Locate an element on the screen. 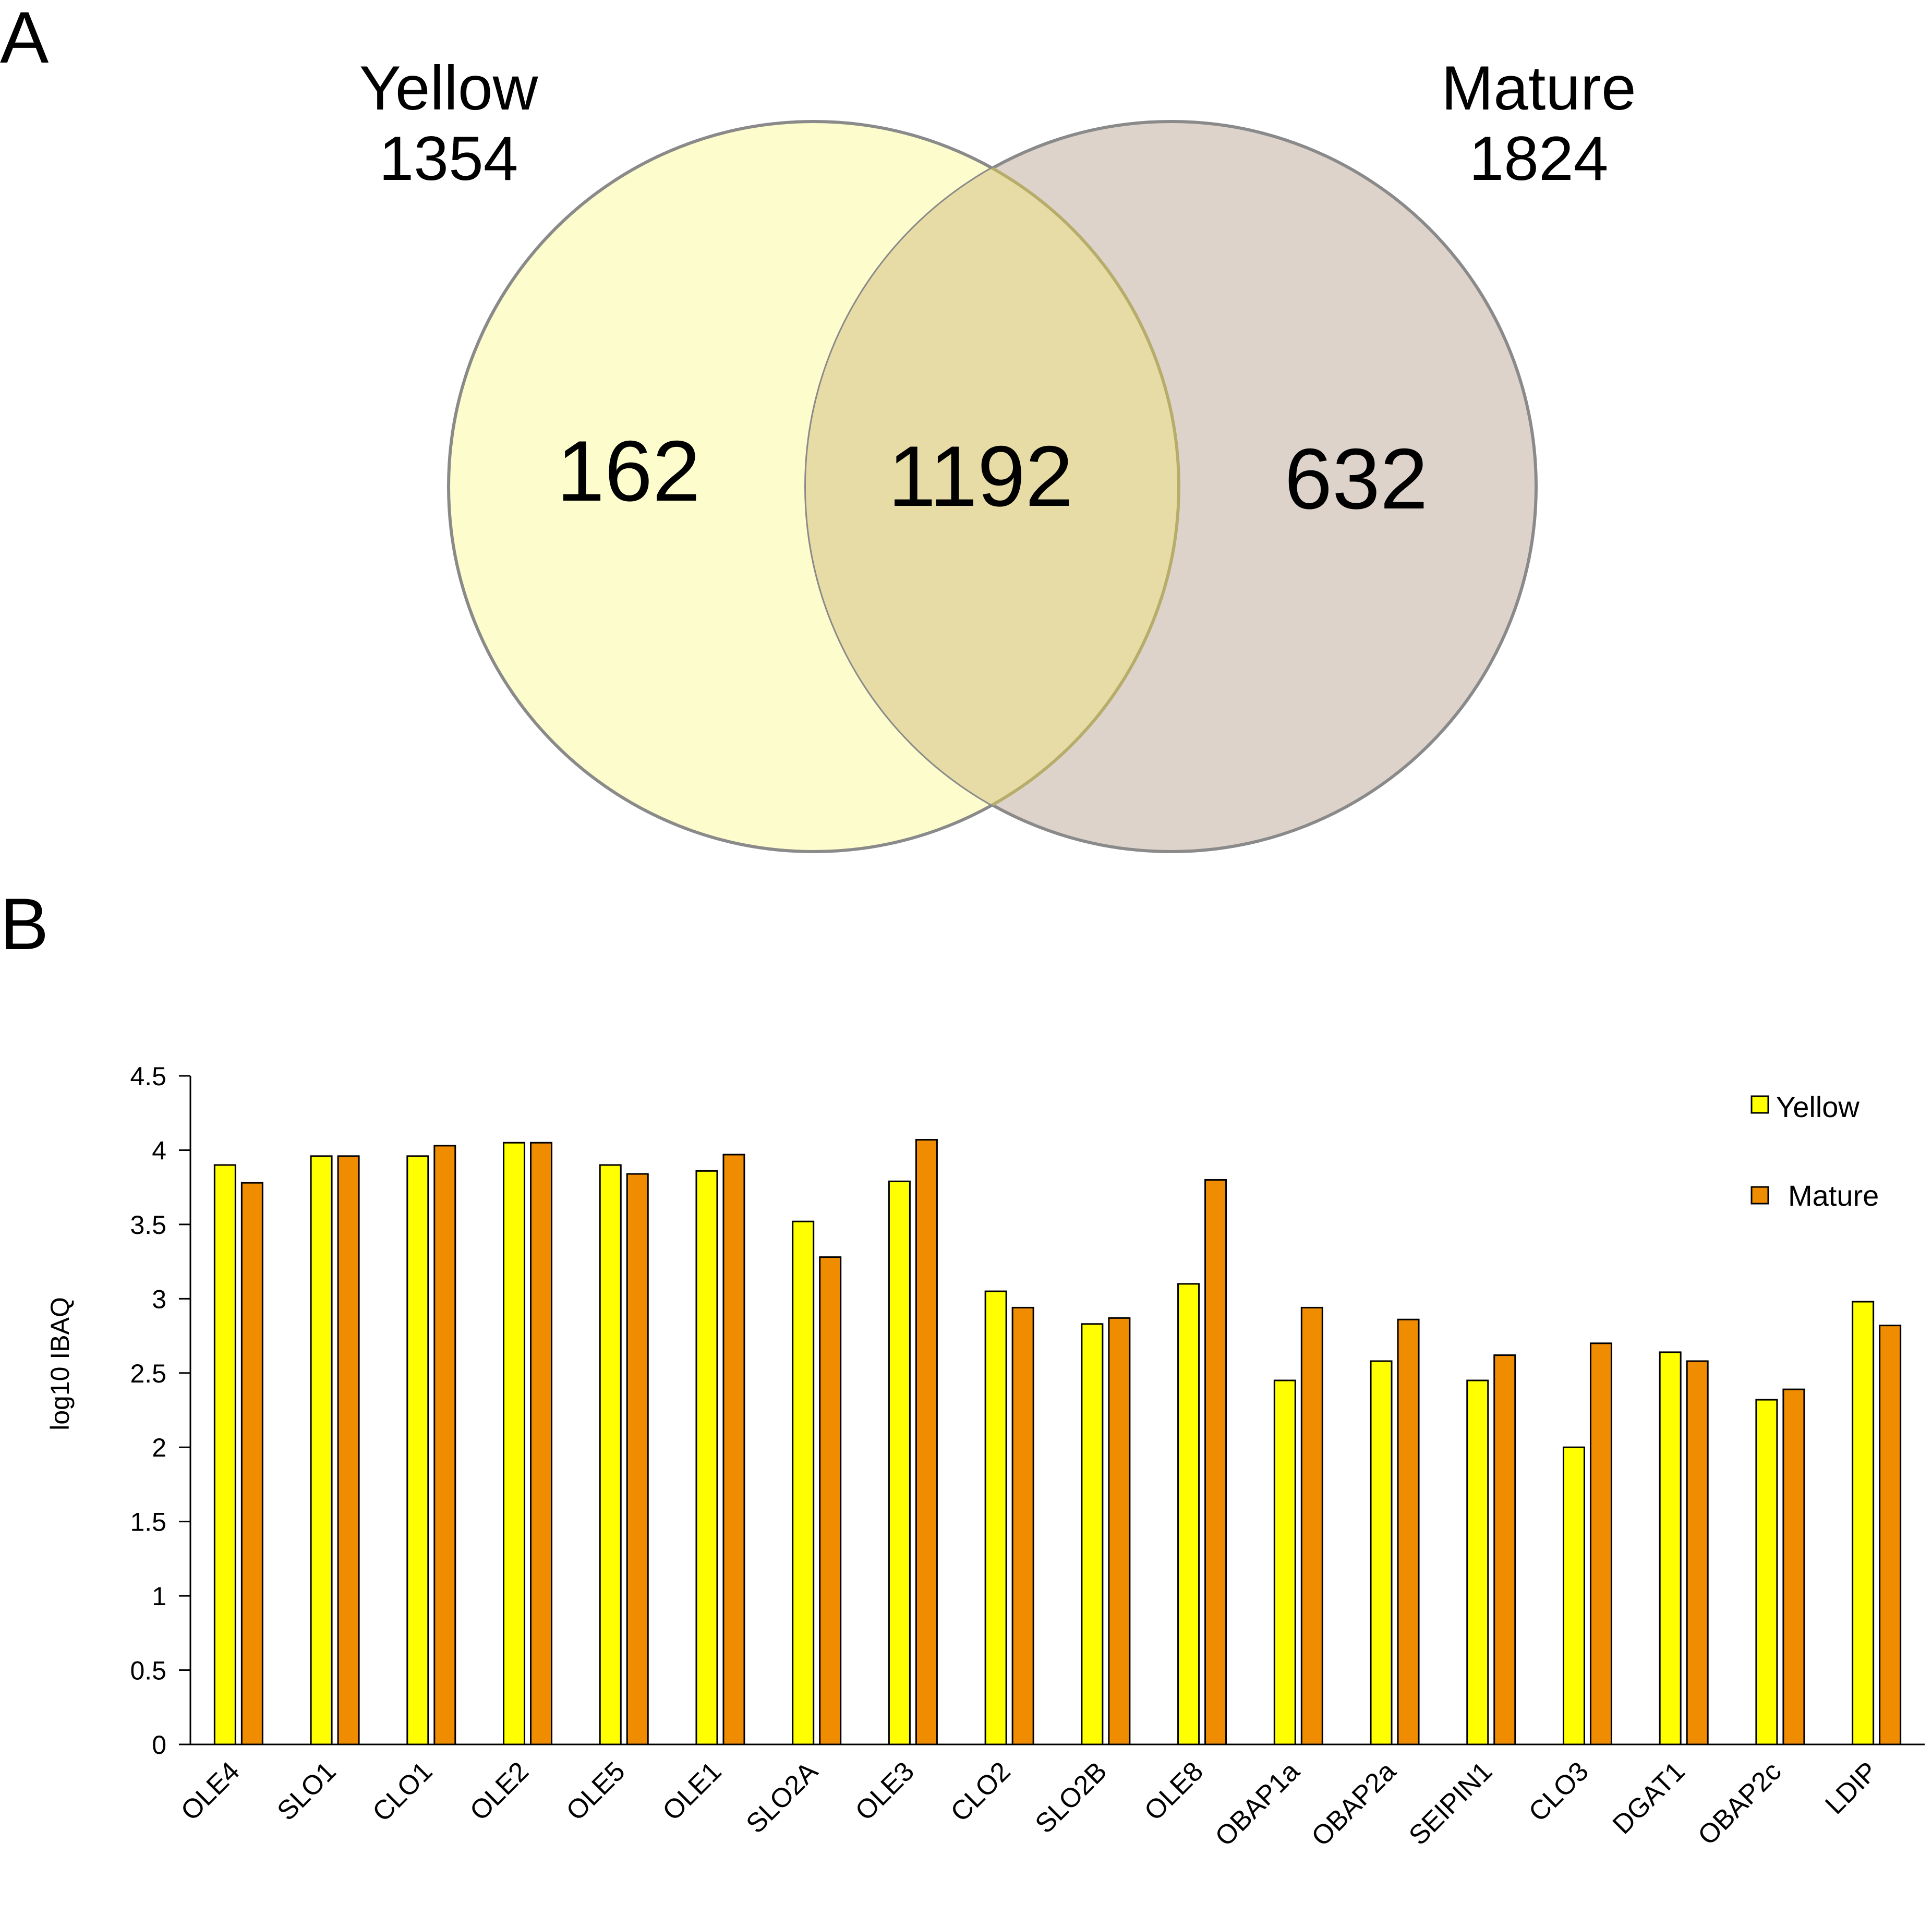 The image size is (1932, 1916). y-tick-label: 1.5 is located at coordinates (148, 1522).